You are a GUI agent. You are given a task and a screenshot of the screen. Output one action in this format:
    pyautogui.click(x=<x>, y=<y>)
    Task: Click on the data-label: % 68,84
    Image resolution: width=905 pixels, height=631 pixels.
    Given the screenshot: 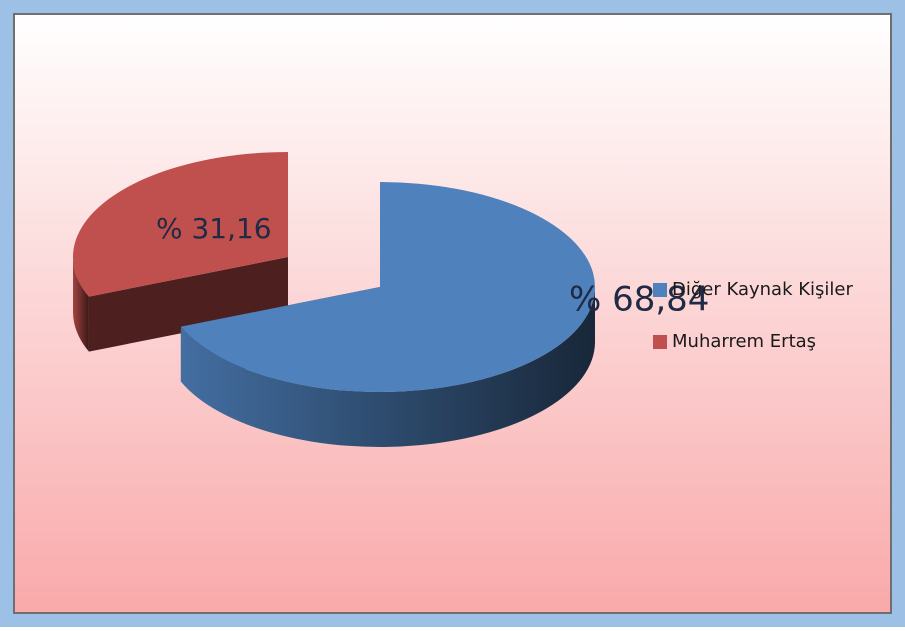 What is the action you would take?
    pyautogui.click(x=639, y=300)
    